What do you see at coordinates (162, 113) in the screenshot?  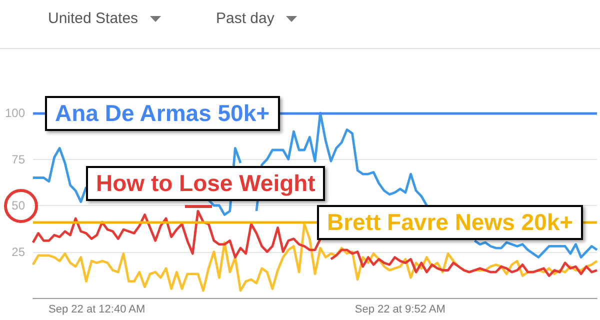 I see `ref-line-label: Ana De Armas 50k+` at bounding box center [162, 113].